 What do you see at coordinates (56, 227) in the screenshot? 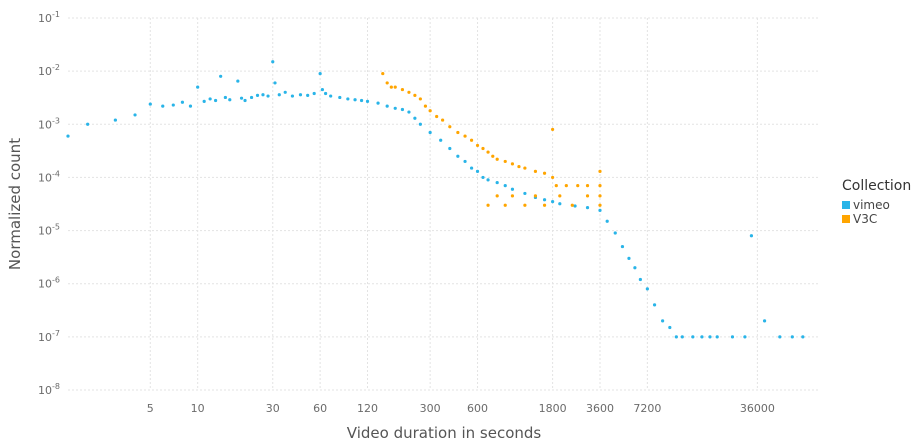
I see `y-tick-exponent: -5` at bounding box center [56, 227].